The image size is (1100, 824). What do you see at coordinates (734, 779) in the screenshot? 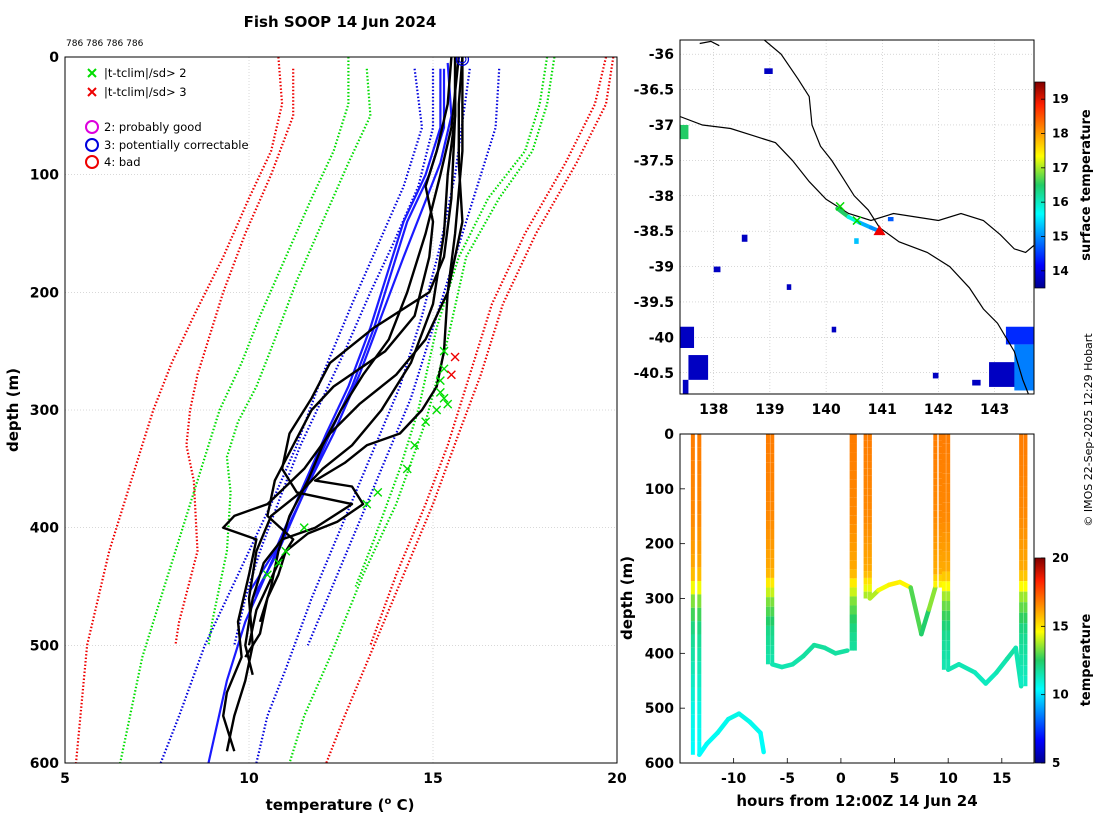
I see `section-xtick-label: -10` at bounding box center [734, 779].